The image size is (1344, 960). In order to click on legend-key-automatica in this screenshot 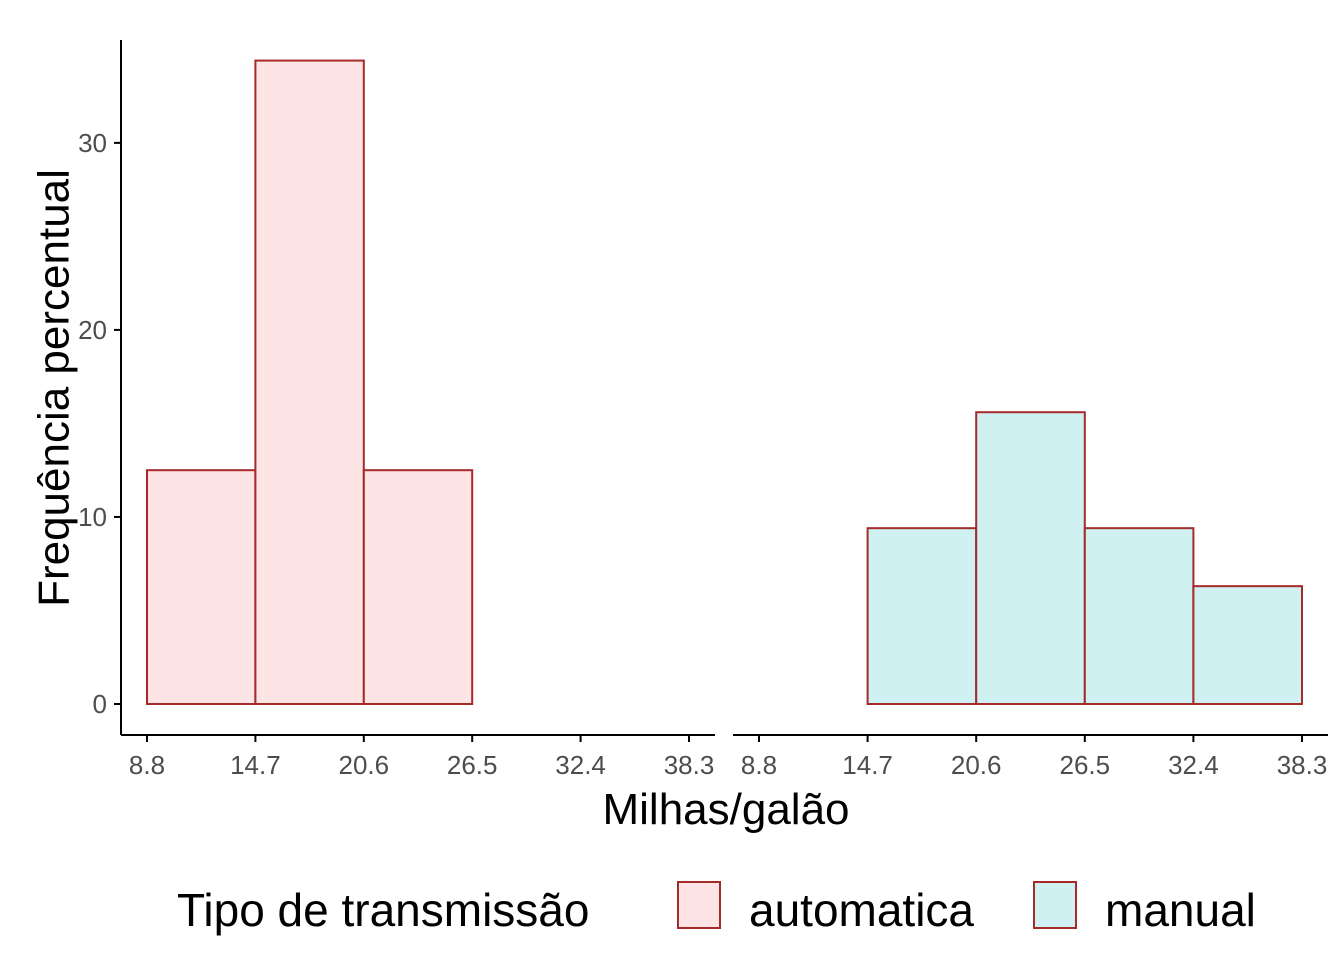, I will do `click(699, 905)`.